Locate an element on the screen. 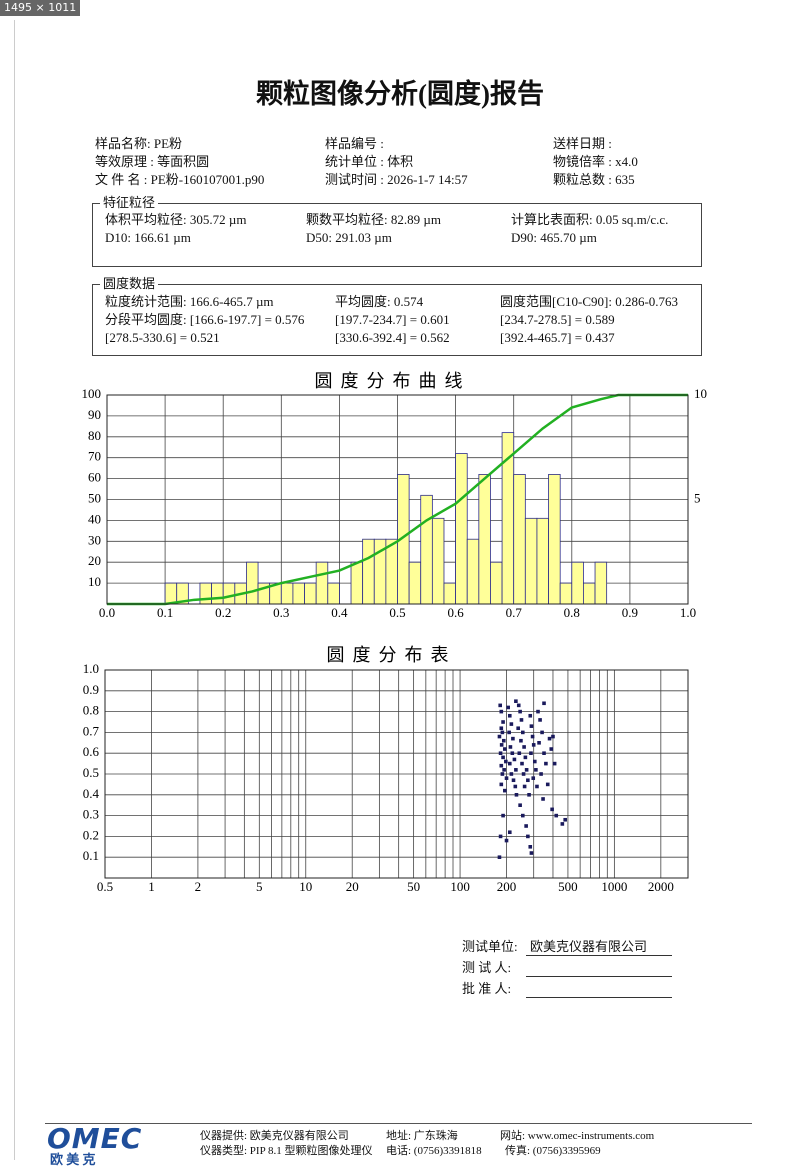 This screenshot has width=800, height=1171. y-tick-label: 80 is located at coordinates (94, 435).